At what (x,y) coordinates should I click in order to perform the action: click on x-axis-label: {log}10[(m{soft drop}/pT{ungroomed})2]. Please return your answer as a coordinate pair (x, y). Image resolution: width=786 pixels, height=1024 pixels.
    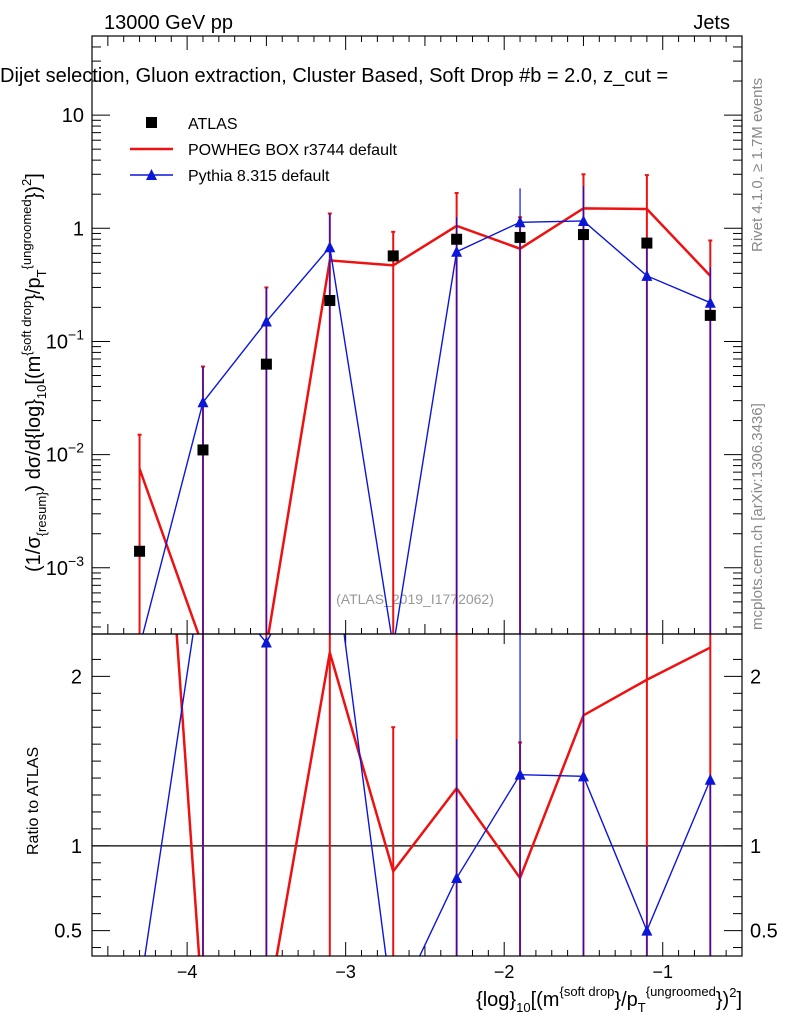
    Looking at the image, I should click on (609, 999).